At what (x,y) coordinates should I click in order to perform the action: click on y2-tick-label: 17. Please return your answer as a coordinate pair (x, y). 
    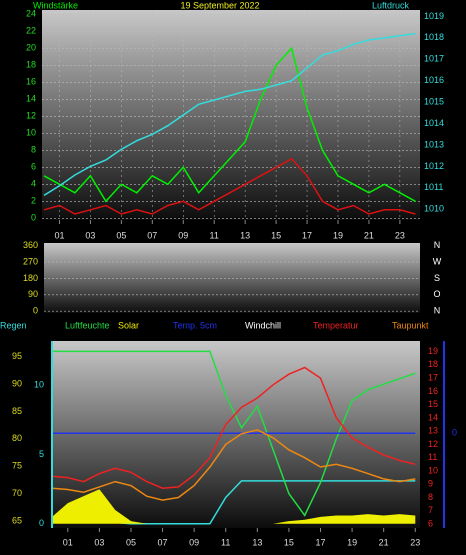
    Looking at the image, I should click on (433, 378).